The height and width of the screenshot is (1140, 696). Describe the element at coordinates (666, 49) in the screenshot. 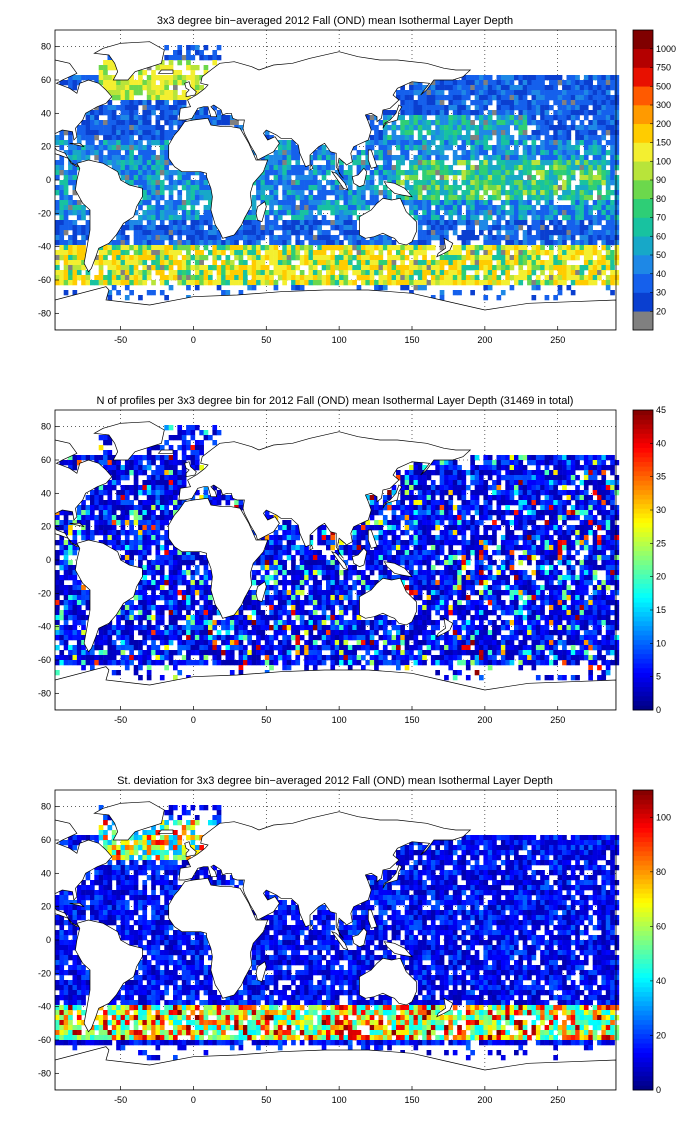

I see `colorbar-tick-label: 1000` at that location.